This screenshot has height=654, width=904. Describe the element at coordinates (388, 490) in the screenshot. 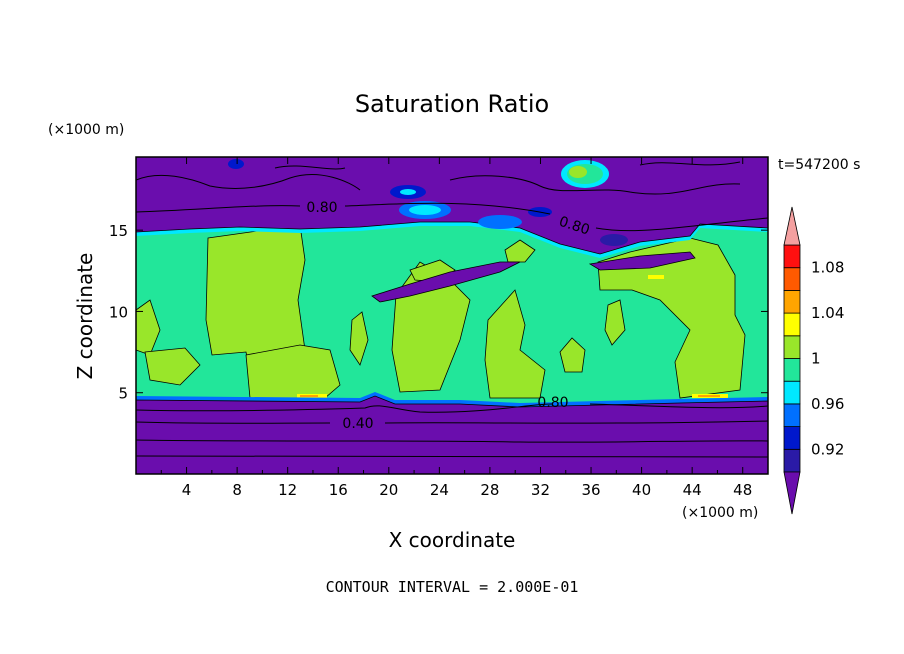

I see `x-tick-label: 20` at that location.